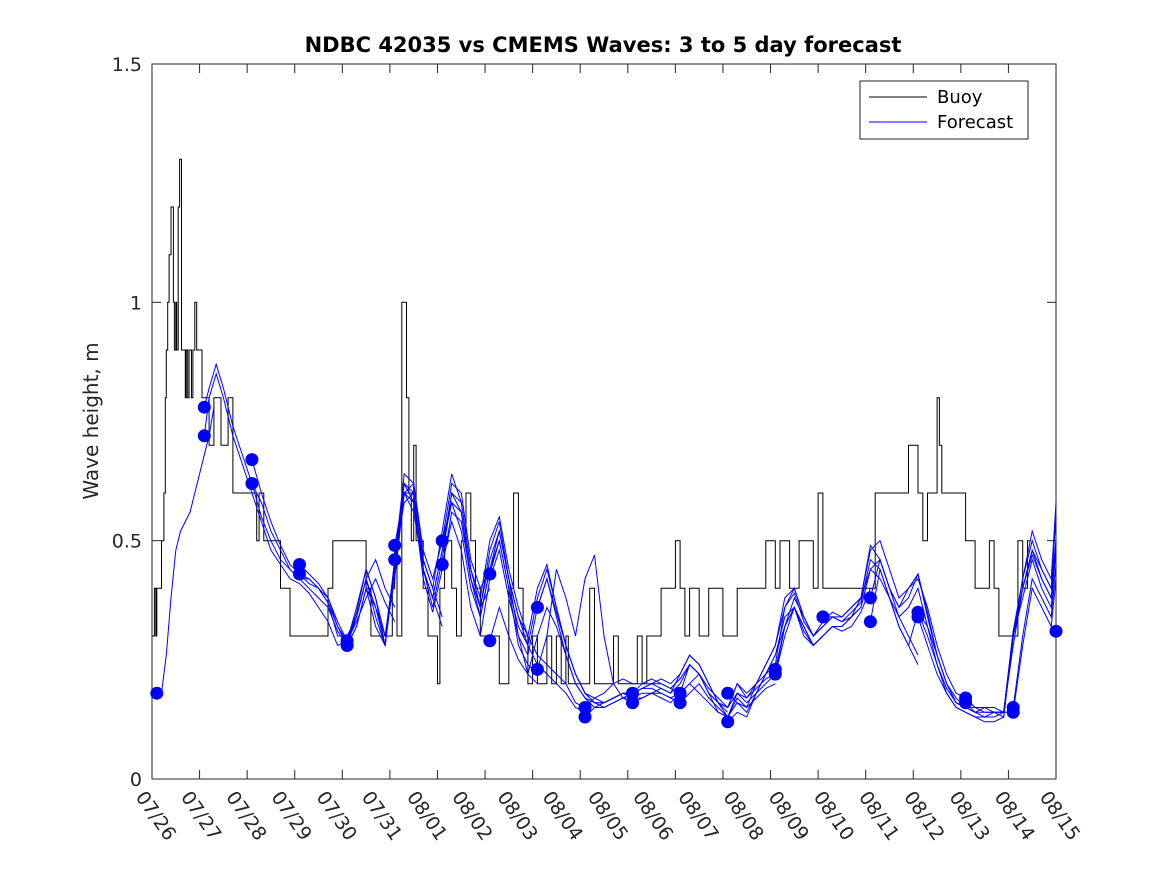 The width and height of the screenshot is (1167, 875). I want to click on y-axis-label: Wave height, m, so click(91, 420).